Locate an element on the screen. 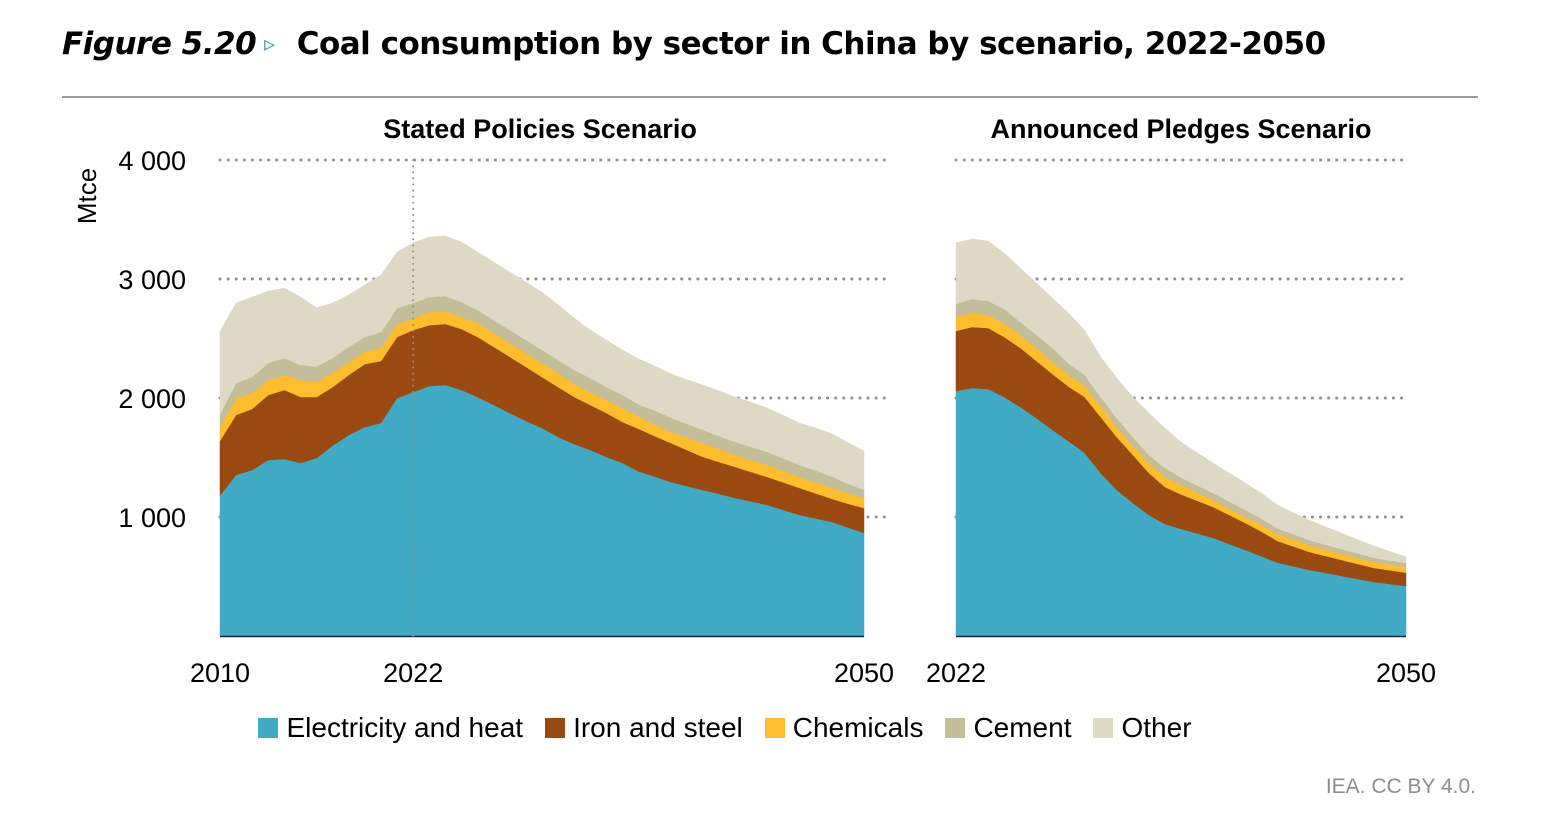  legend-item: Cement is located at coordinates (1008, 728).